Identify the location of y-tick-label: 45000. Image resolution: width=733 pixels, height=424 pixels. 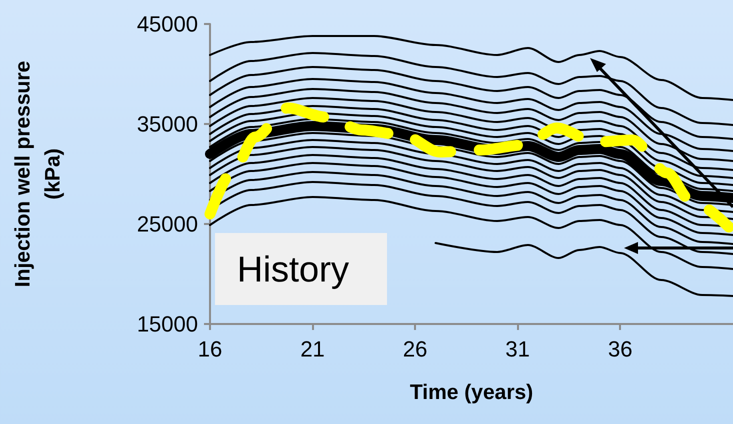
(167, 24).